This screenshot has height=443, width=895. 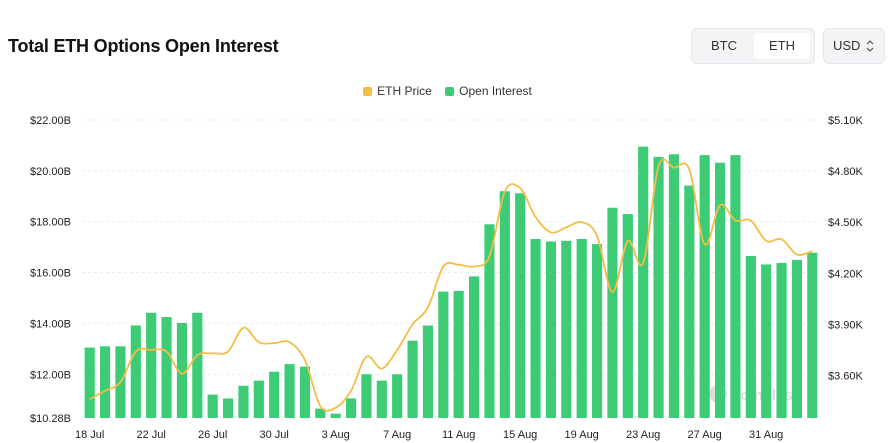 I want to click on y-left-tick-label: $18.00B, so click(x=50, y=223).